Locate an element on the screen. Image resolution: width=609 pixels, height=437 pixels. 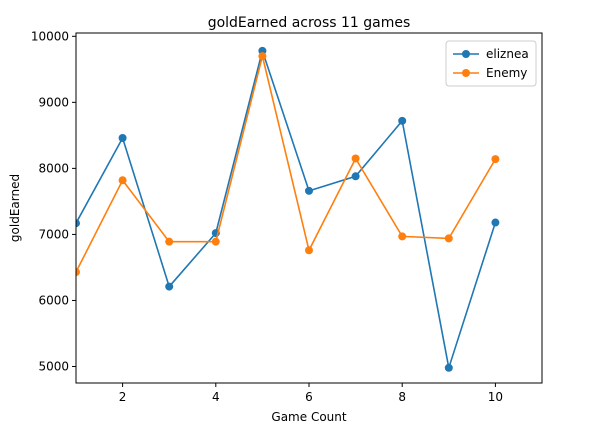
x-tick-label: 6 is located at coordinates (309, 397).